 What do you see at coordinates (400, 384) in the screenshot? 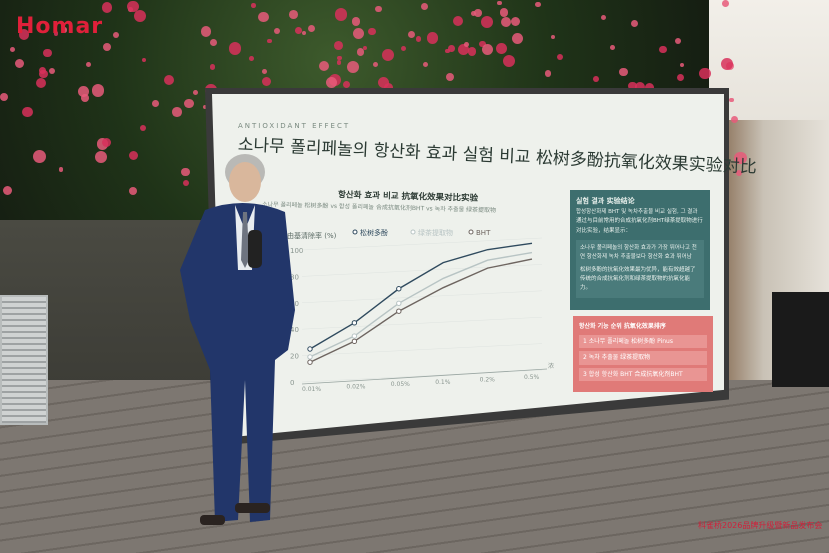
I see `x-tick-label: 0.05%` at bounding box center [400, 384].